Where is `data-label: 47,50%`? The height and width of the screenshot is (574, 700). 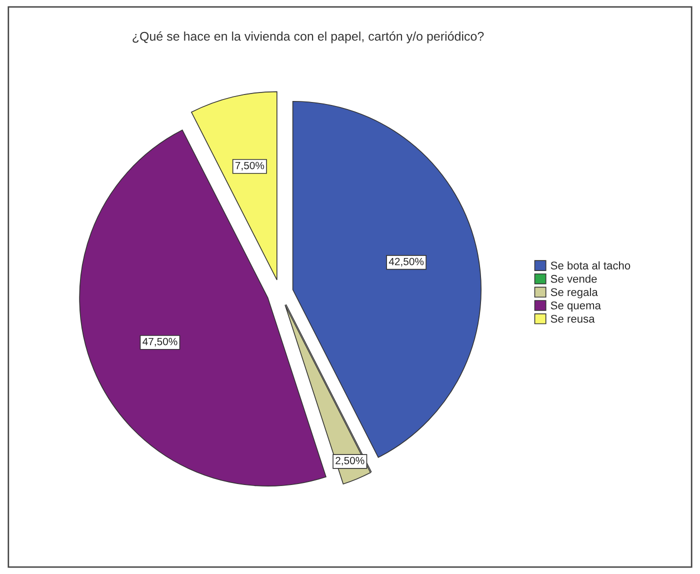 data-label: 47,50% is located at coordinates (160, 342).